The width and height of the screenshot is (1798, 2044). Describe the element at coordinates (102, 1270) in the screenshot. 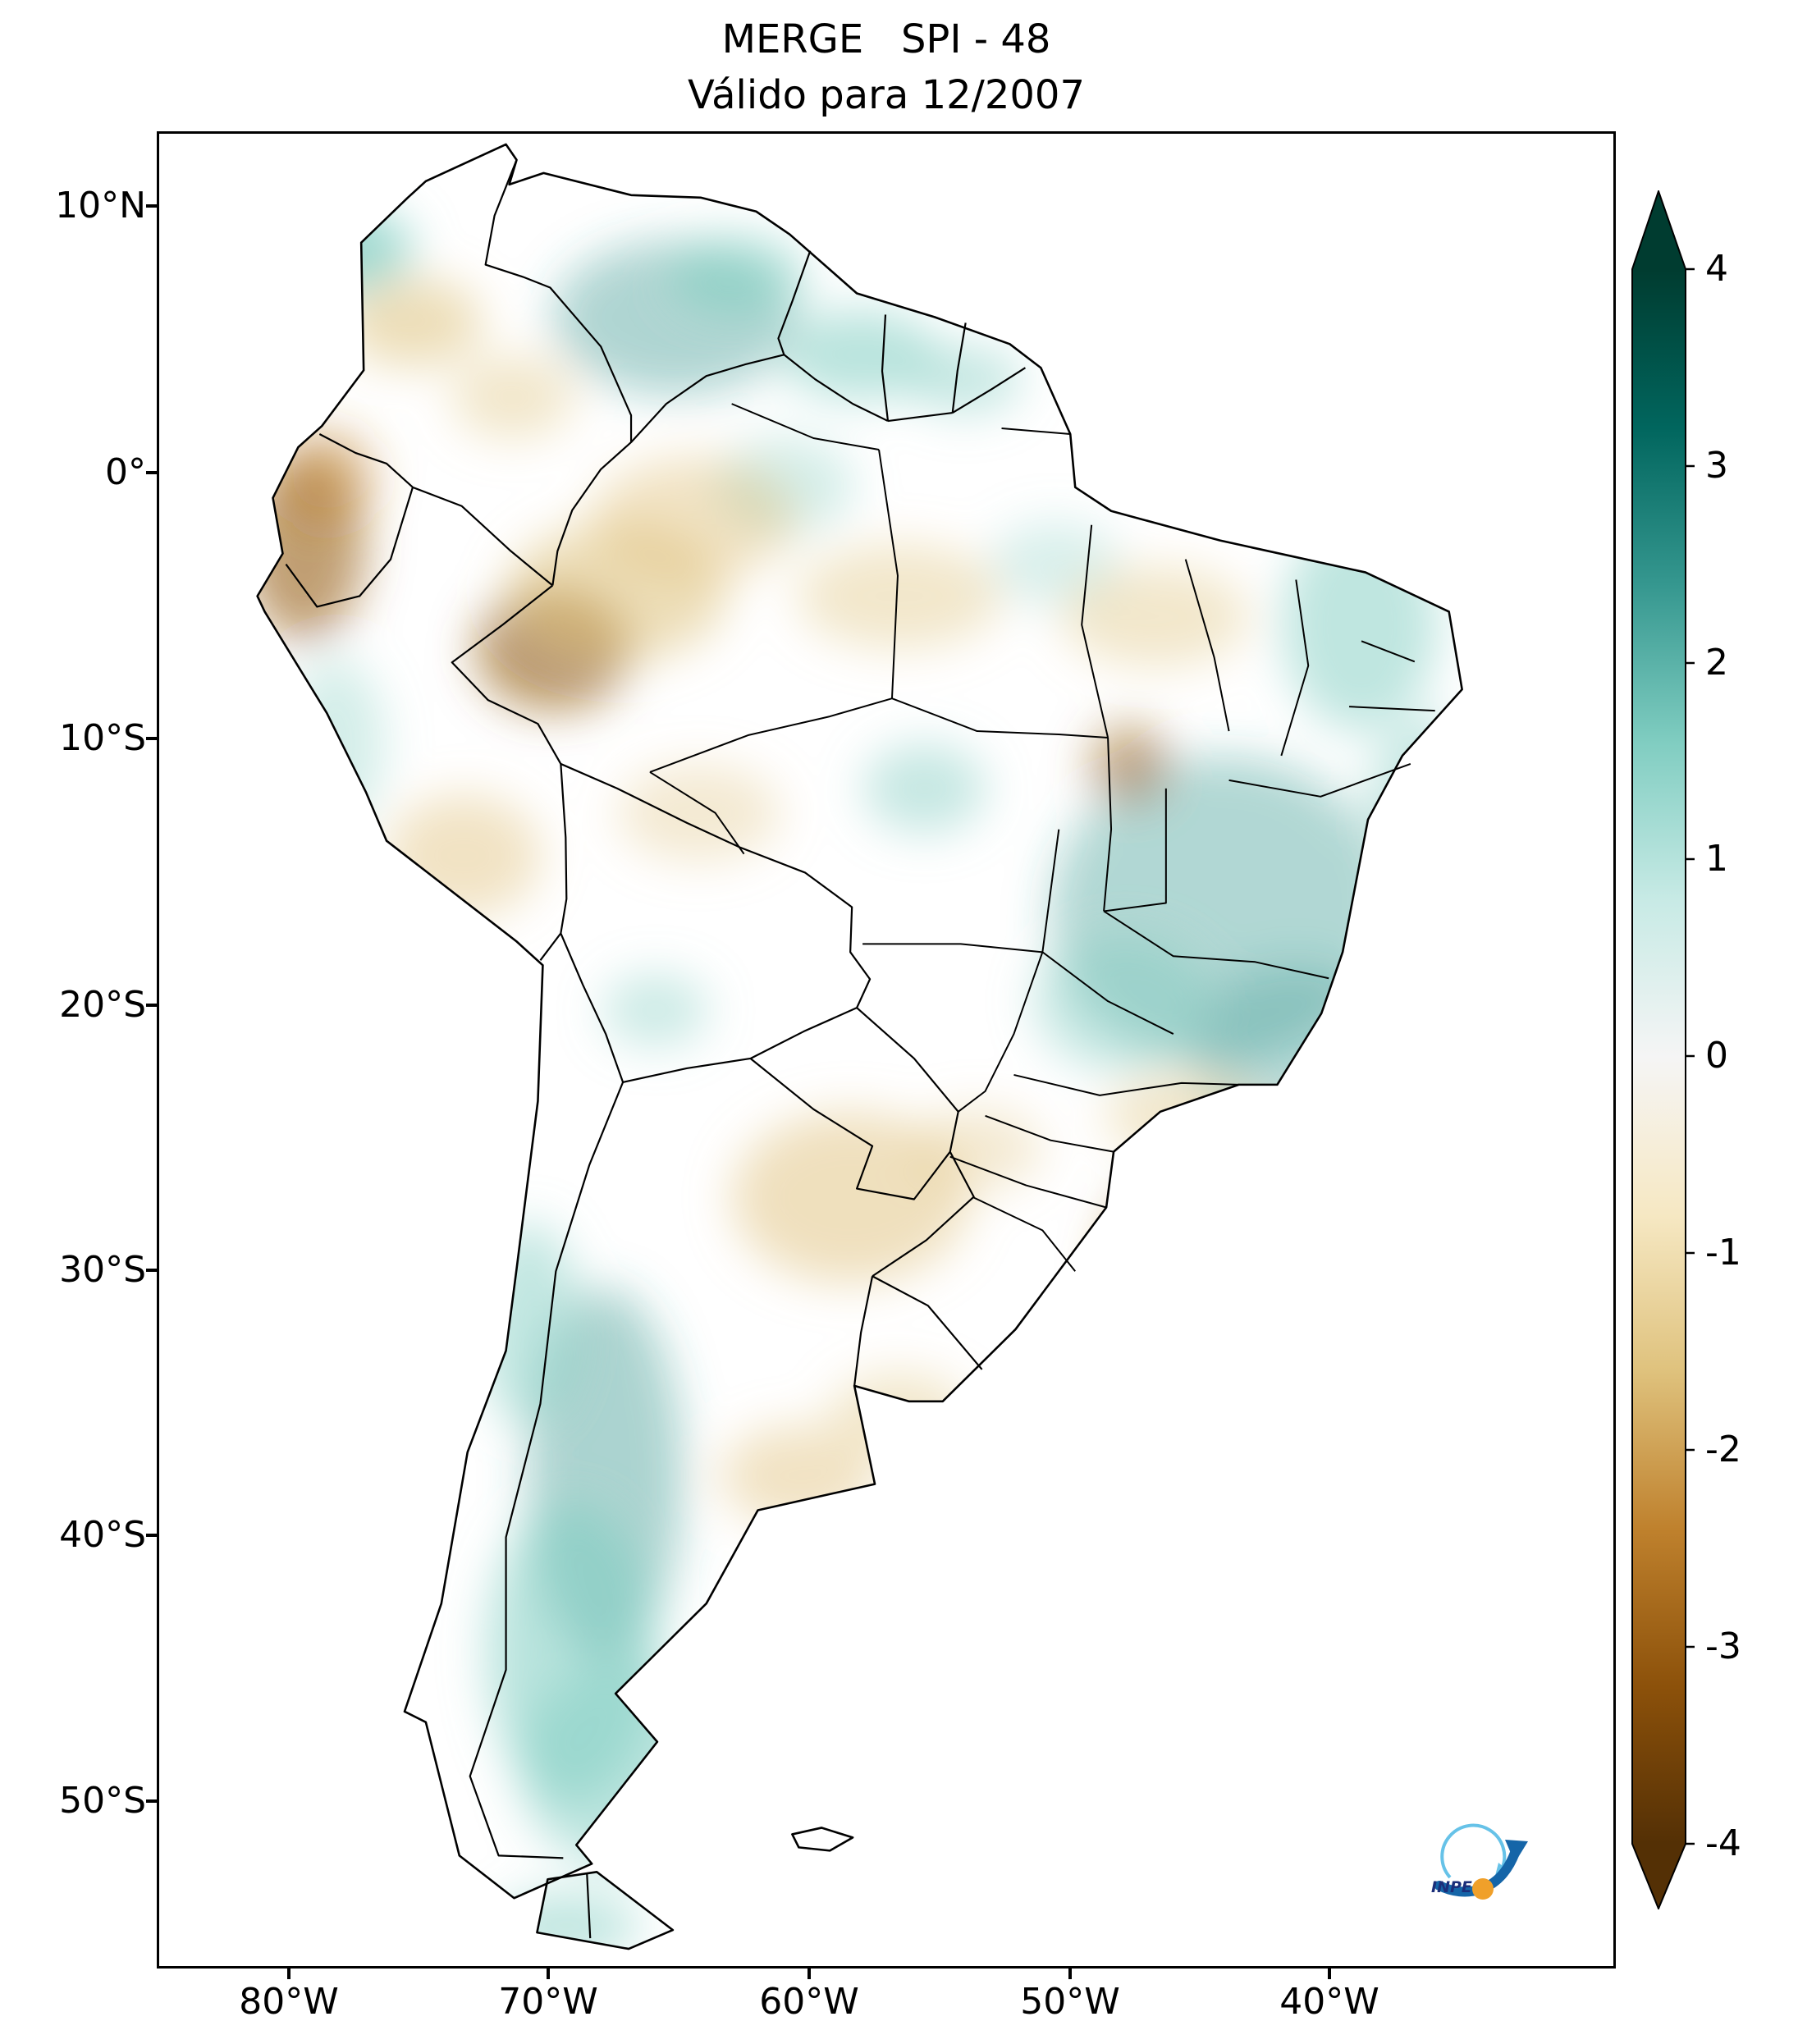

I see `y-axis-tick-label: 30°S` at that location.